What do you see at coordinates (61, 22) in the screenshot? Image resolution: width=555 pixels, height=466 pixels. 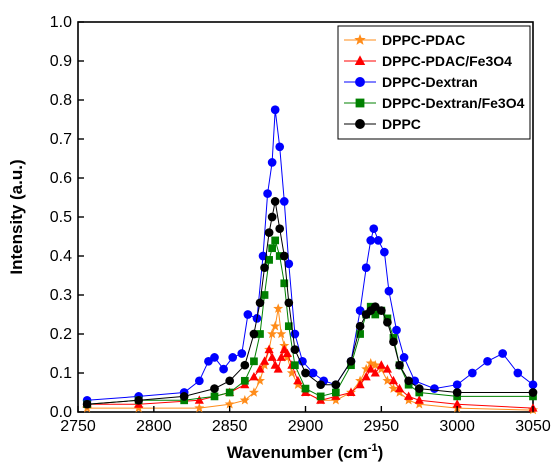 I see `y-tick-label: 1.0` at bounding box center [61, 22].